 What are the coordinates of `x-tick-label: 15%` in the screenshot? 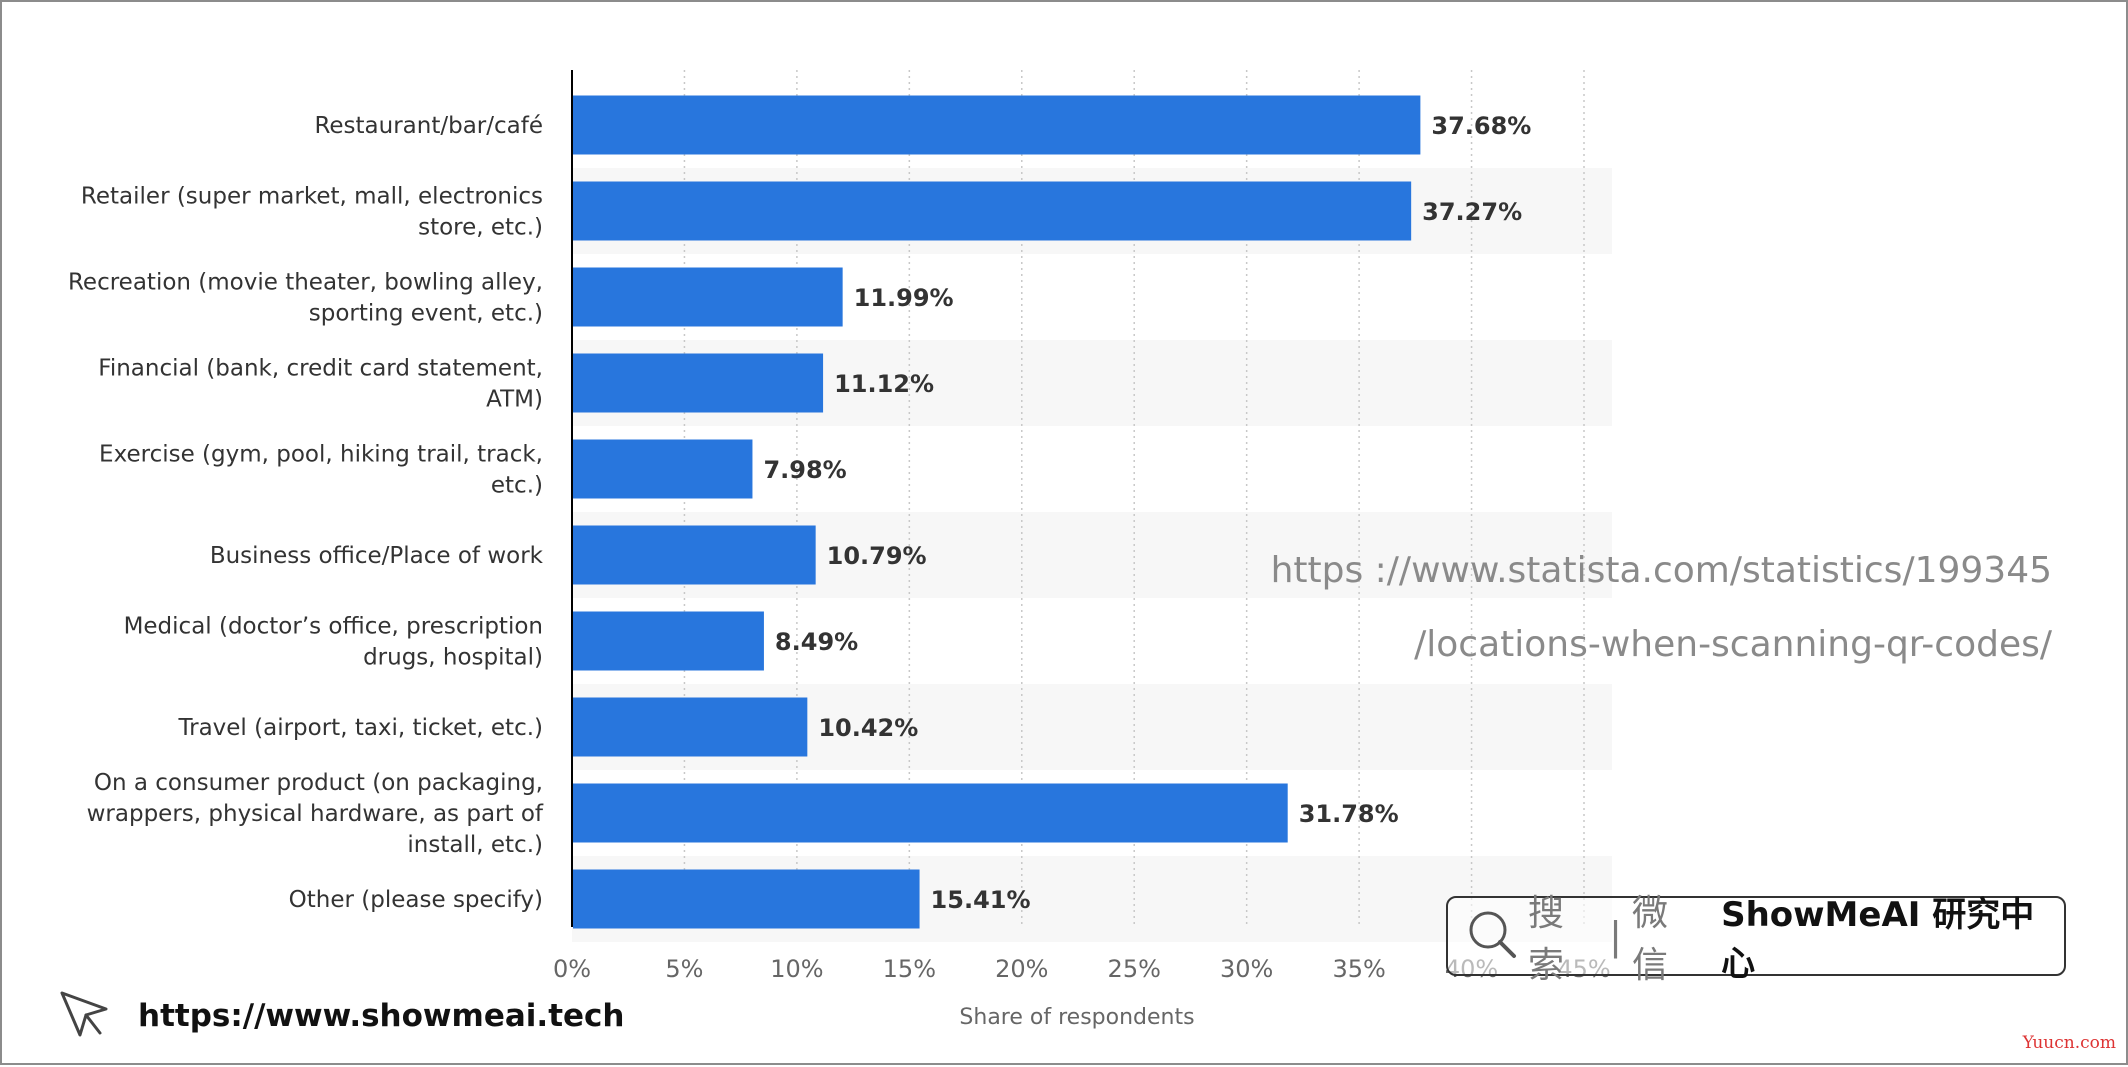 It's located at (909, 969).